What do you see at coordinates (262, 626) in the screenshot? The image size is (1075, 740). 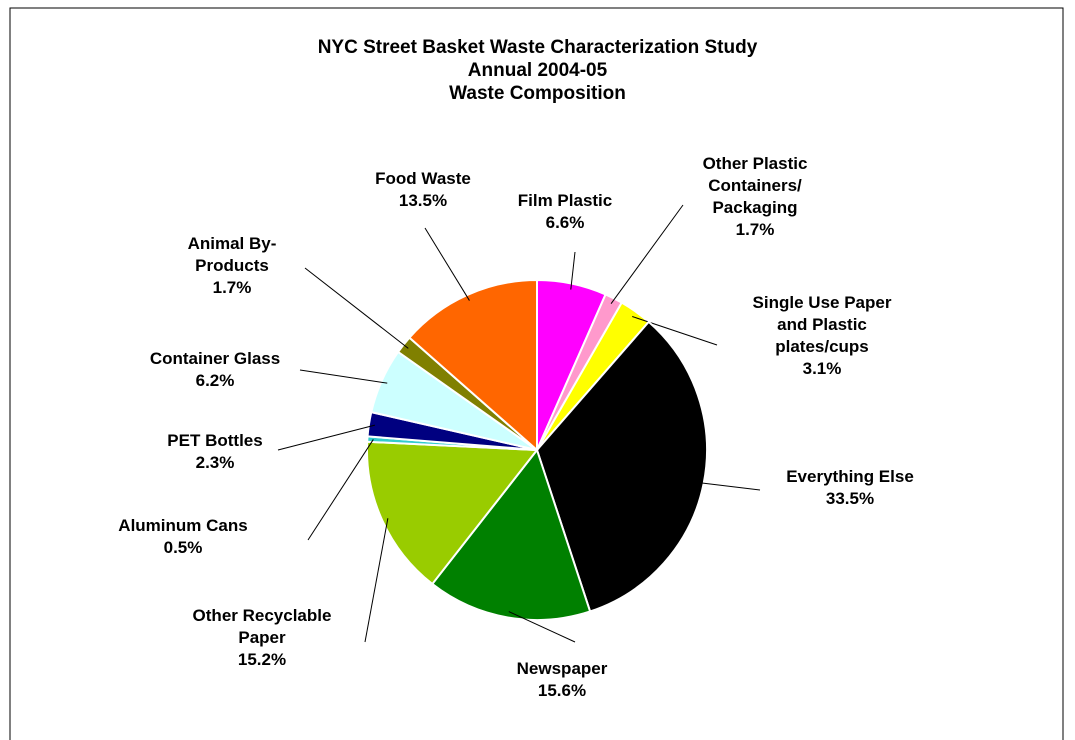 I see `category-label: Other Recyclable Paper` at bounding box center [262, 626].